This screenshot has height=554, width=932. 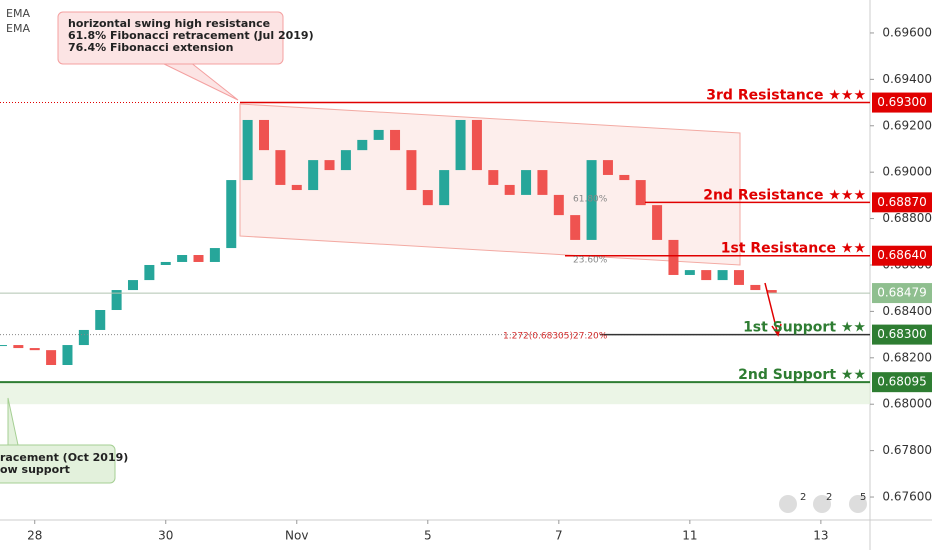 I want to click on y-tick-label: 0.67800, so click(x=907, y=450).